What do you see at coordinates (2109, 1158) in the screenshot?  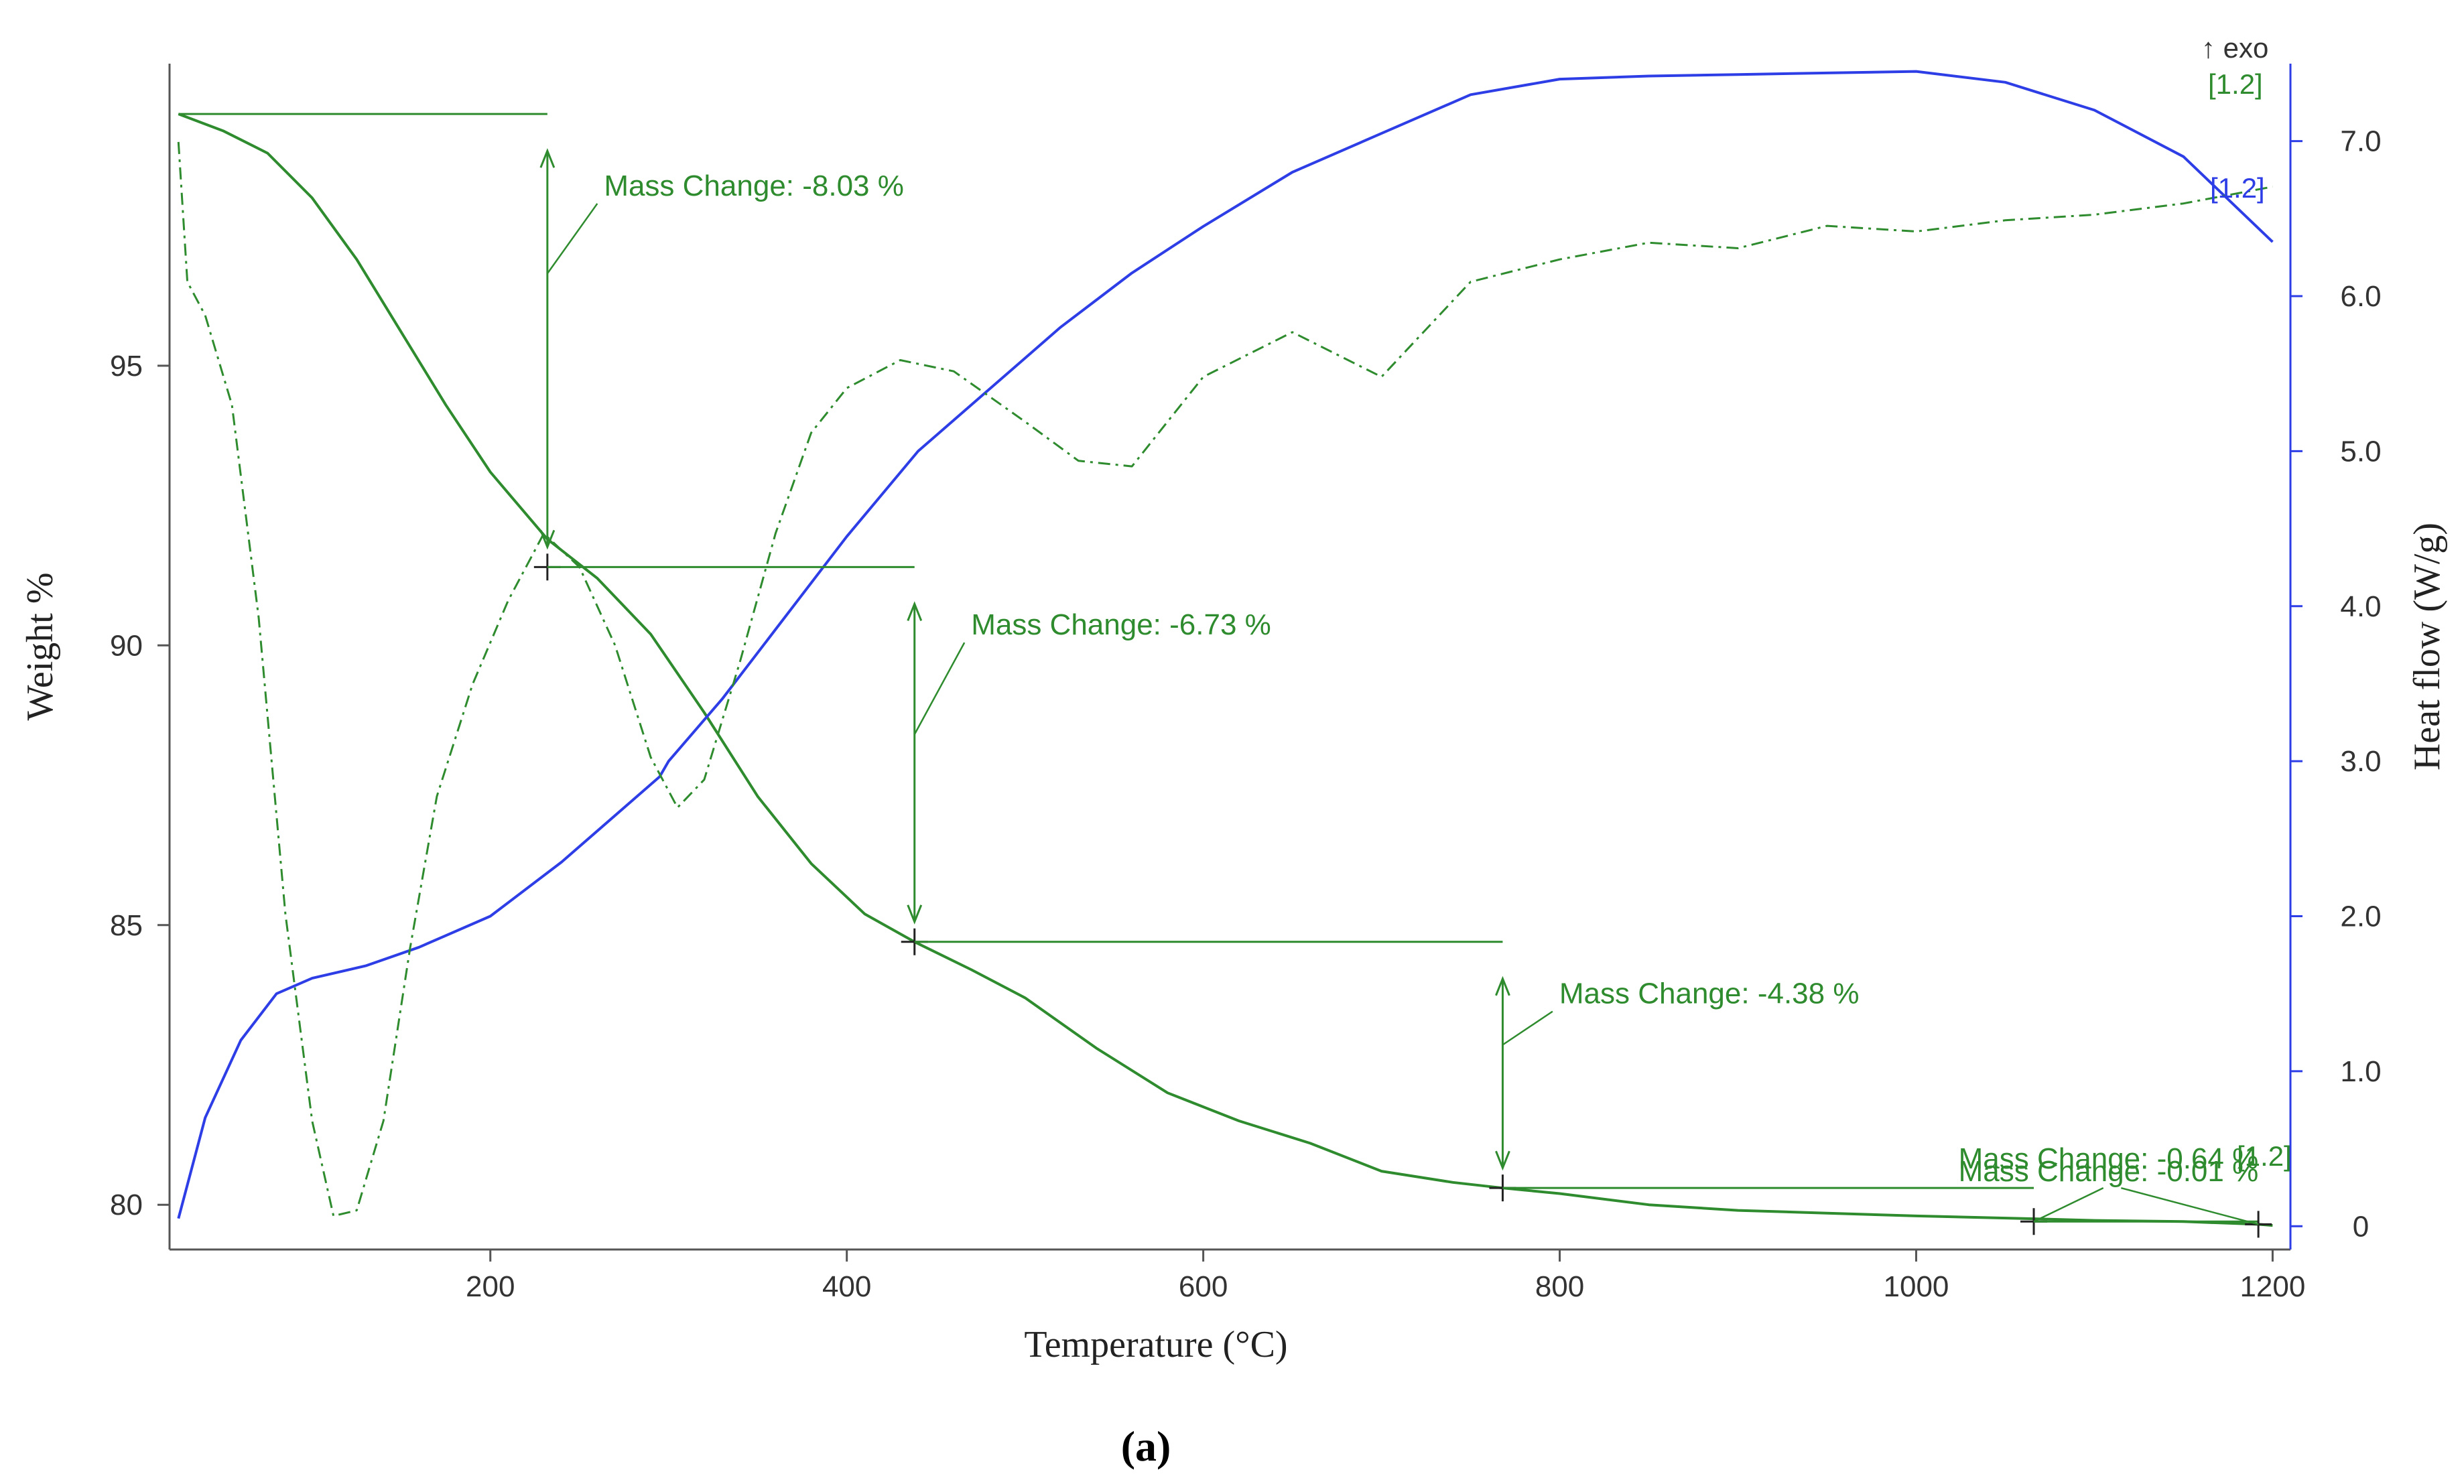 I see `mass-change-label: Mass Change: -0.64 %` at bounding box center [2109, 1158].